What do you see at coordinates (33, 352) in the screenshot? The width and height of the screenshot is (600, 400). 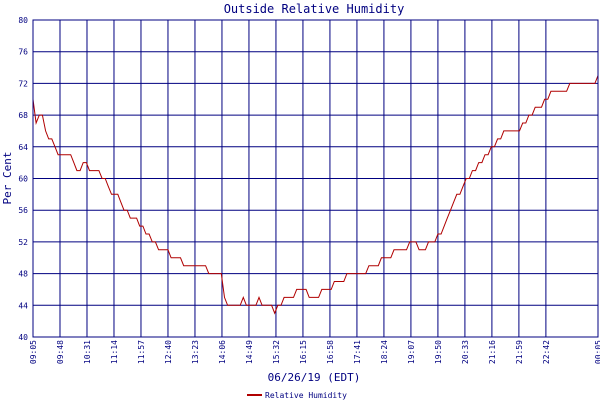 I see `x-tick-label: 09:05` at bounding box center [33, 352].